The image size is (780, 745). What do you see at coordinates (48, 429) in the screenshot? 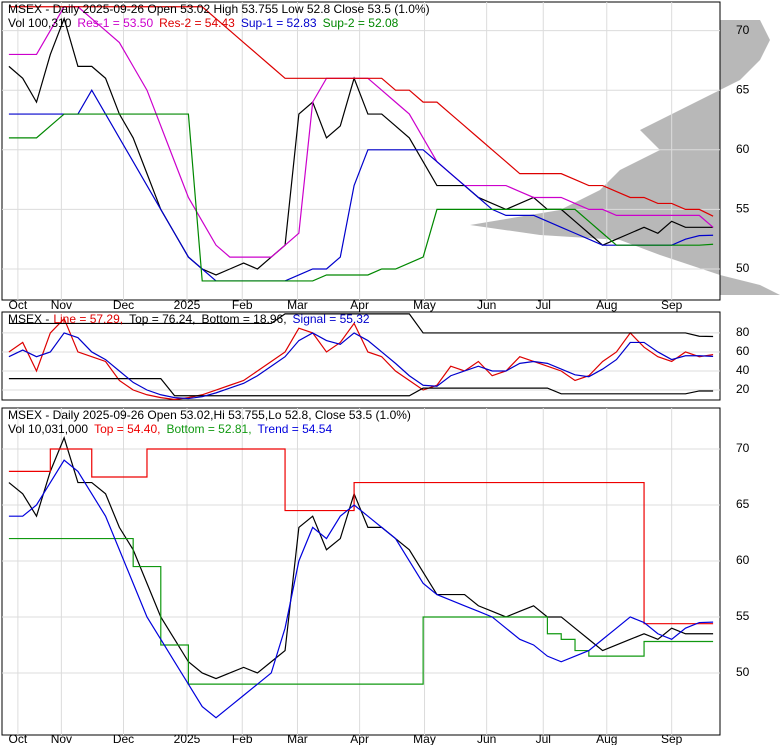
I see `panel-subtitle: Vol 10,031,000` at bounding box center [48, 429].